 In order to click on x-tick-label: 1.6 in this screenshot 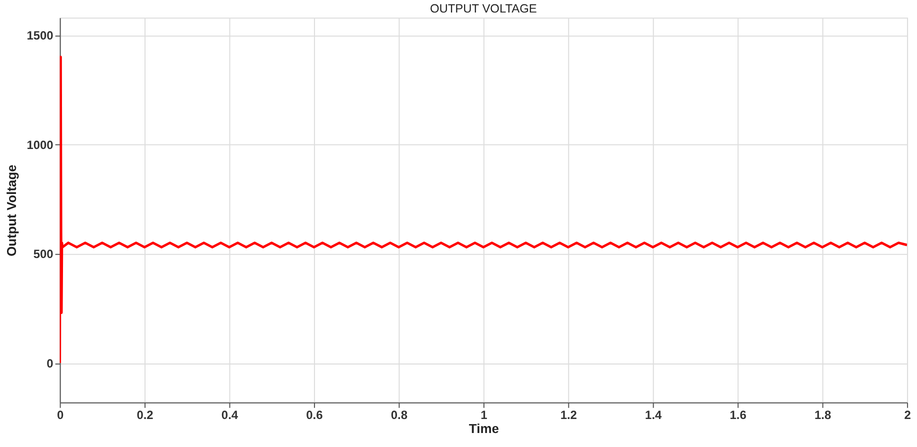, I will do `click(738, 415)`.